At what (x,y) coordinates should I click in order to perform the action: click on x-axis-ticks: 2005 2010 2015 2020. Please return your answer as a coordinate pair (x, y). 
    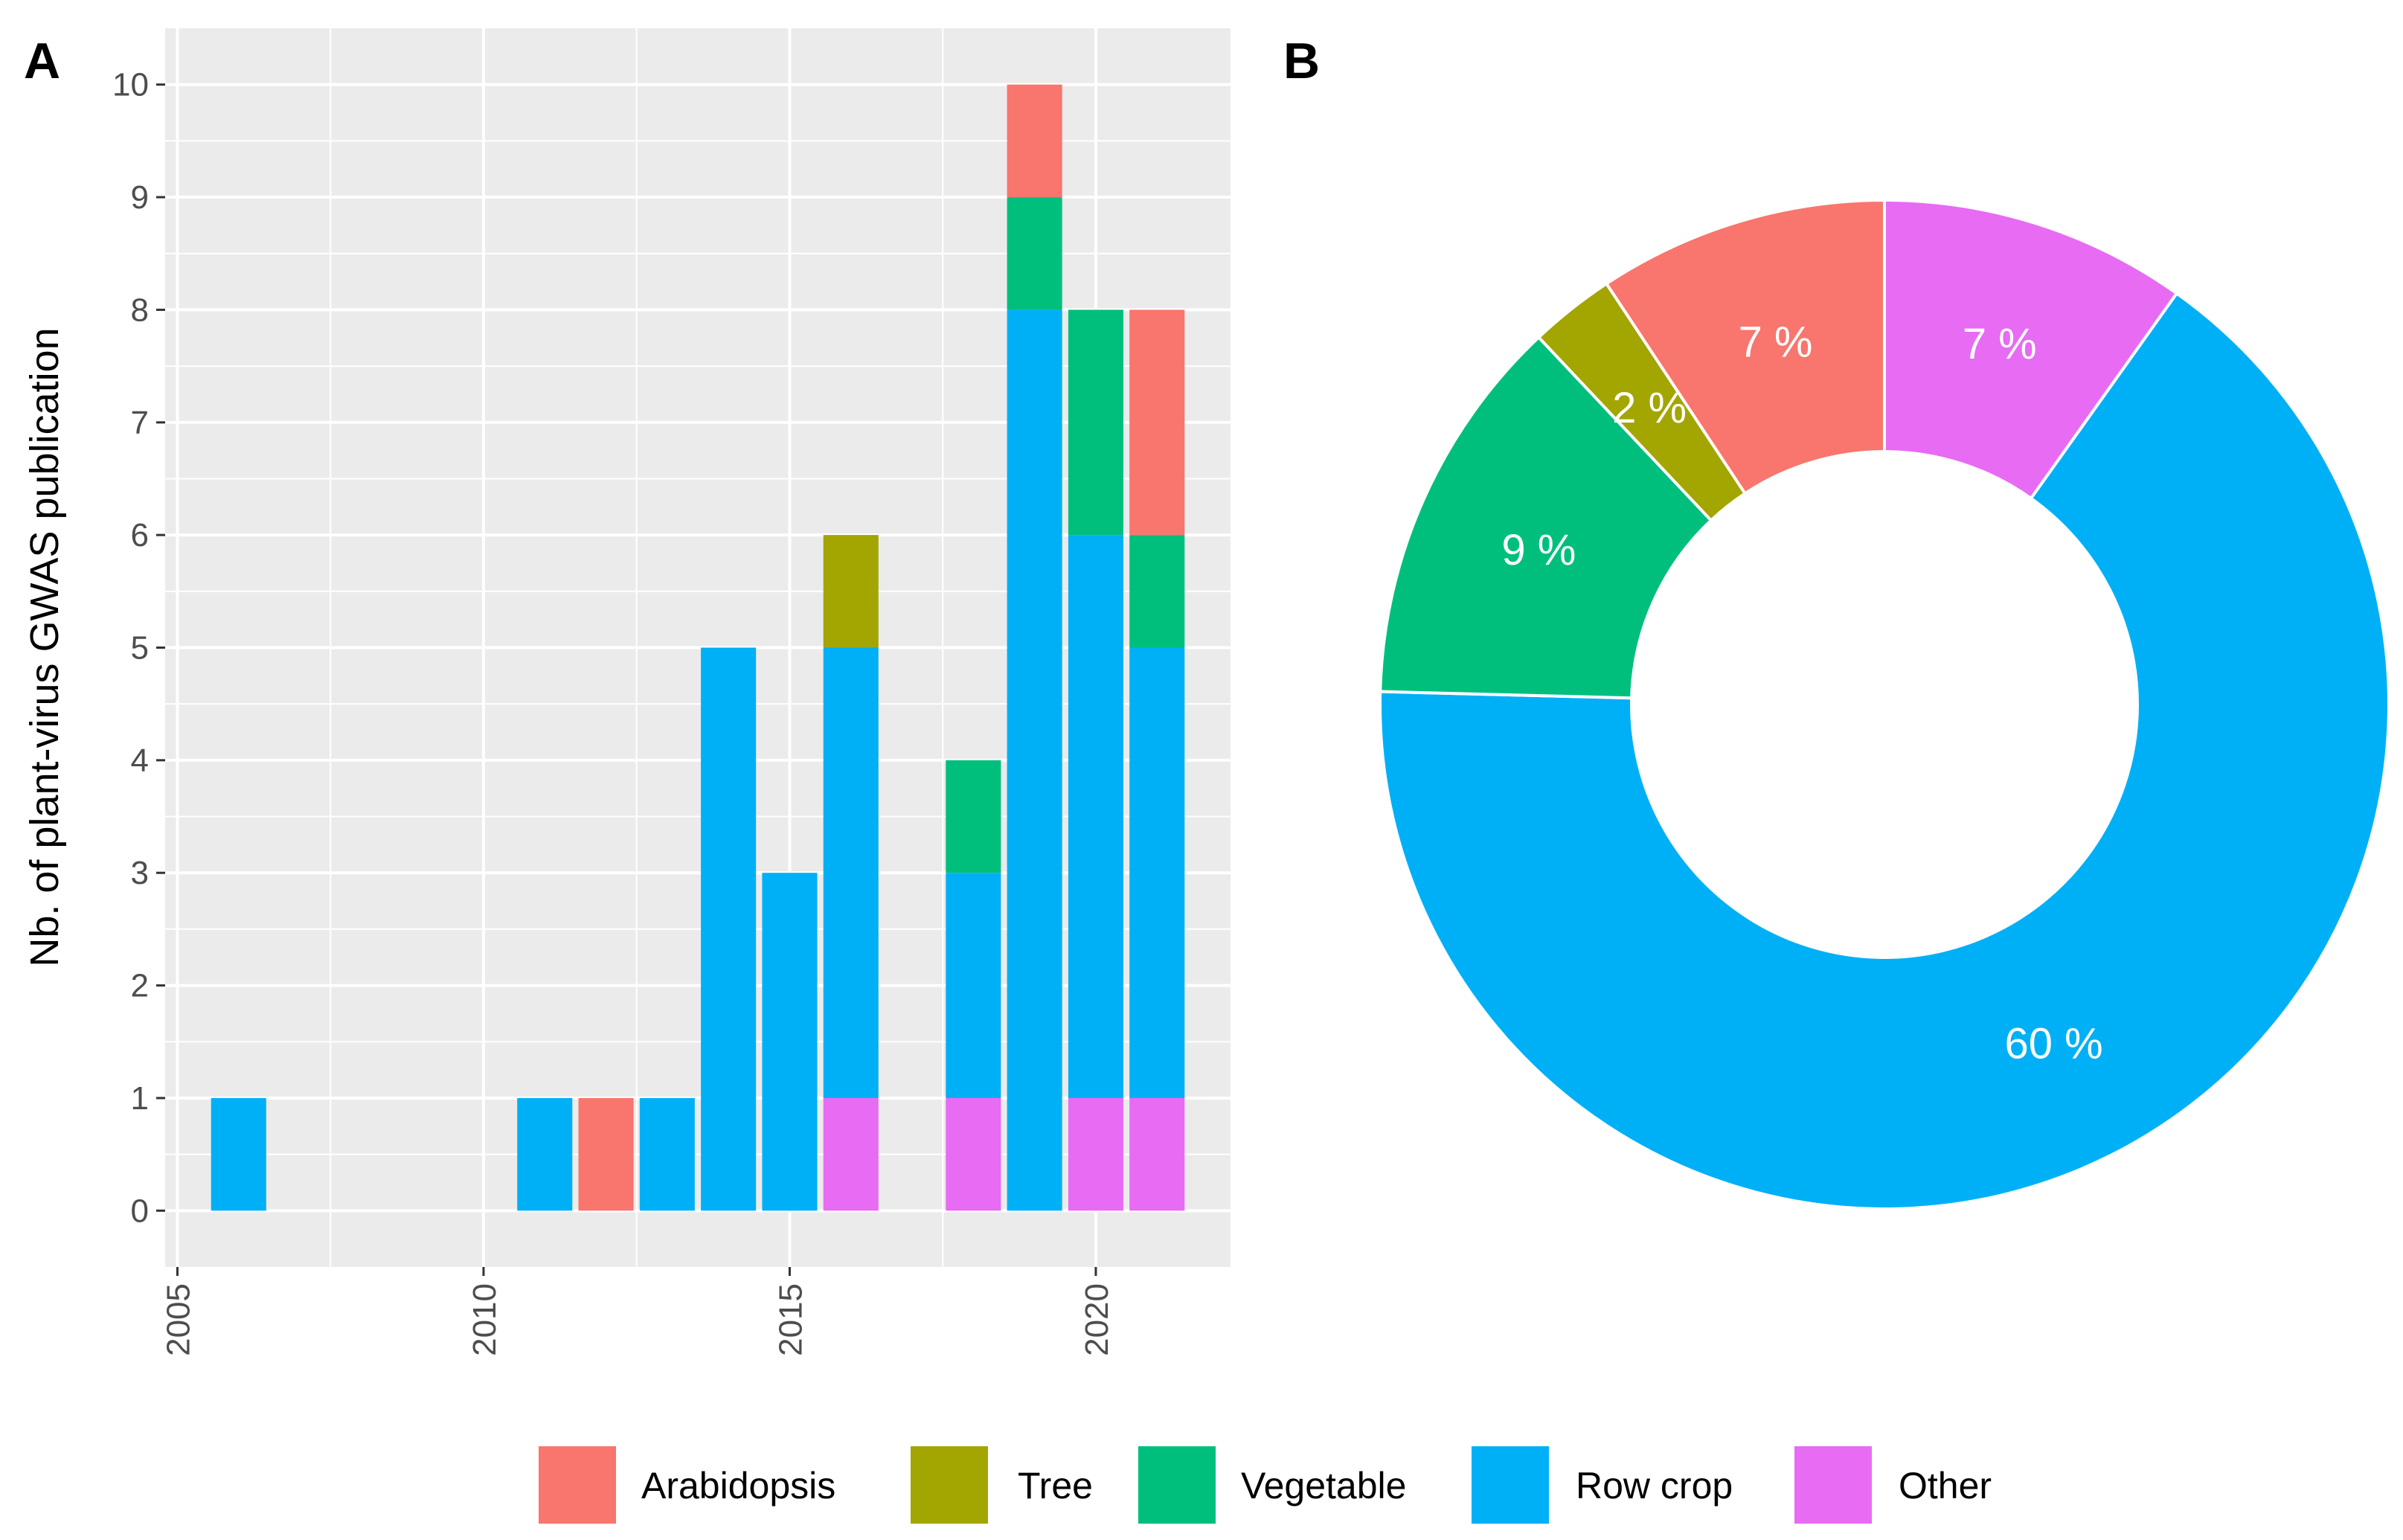
    Looking at the image, I should click on (637, 1311).